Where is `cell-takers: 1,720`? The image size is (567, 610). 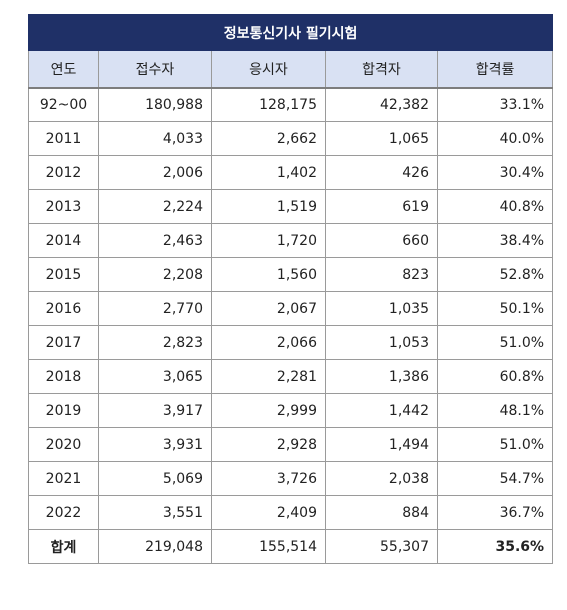
cell-takers: 1,720 is located at coordinates (268, 240).